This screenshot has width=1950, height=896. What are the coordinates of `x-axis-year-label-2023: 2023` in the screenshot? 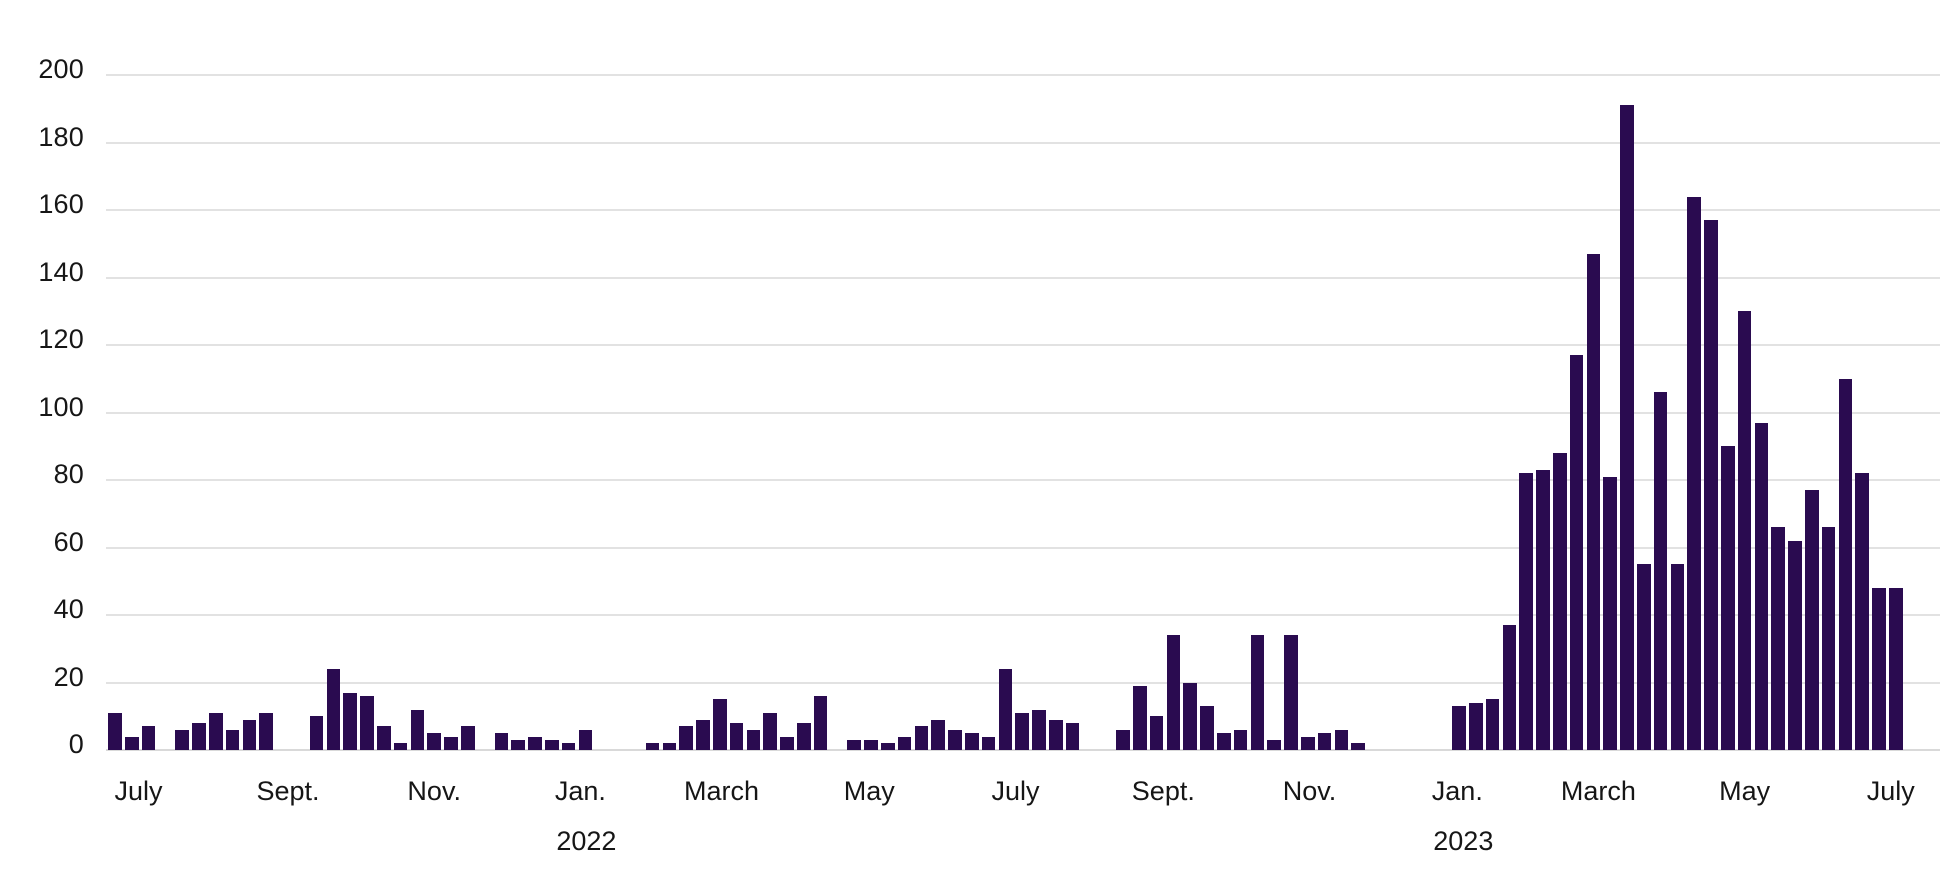 It's located at (1463, 841).